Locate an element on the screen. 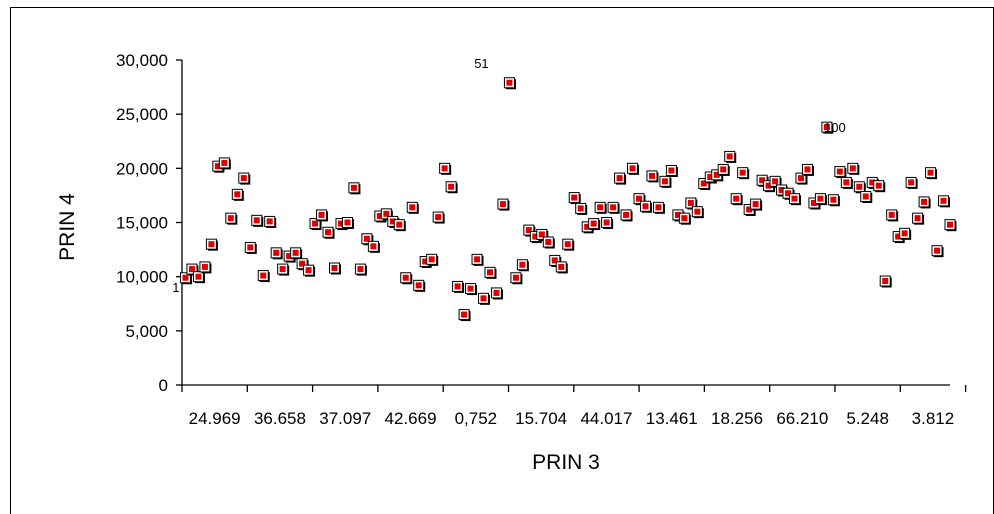 This screenshot has height=514, width=994. x-tick-label: 37.097 is located at coordinates (345, 418).